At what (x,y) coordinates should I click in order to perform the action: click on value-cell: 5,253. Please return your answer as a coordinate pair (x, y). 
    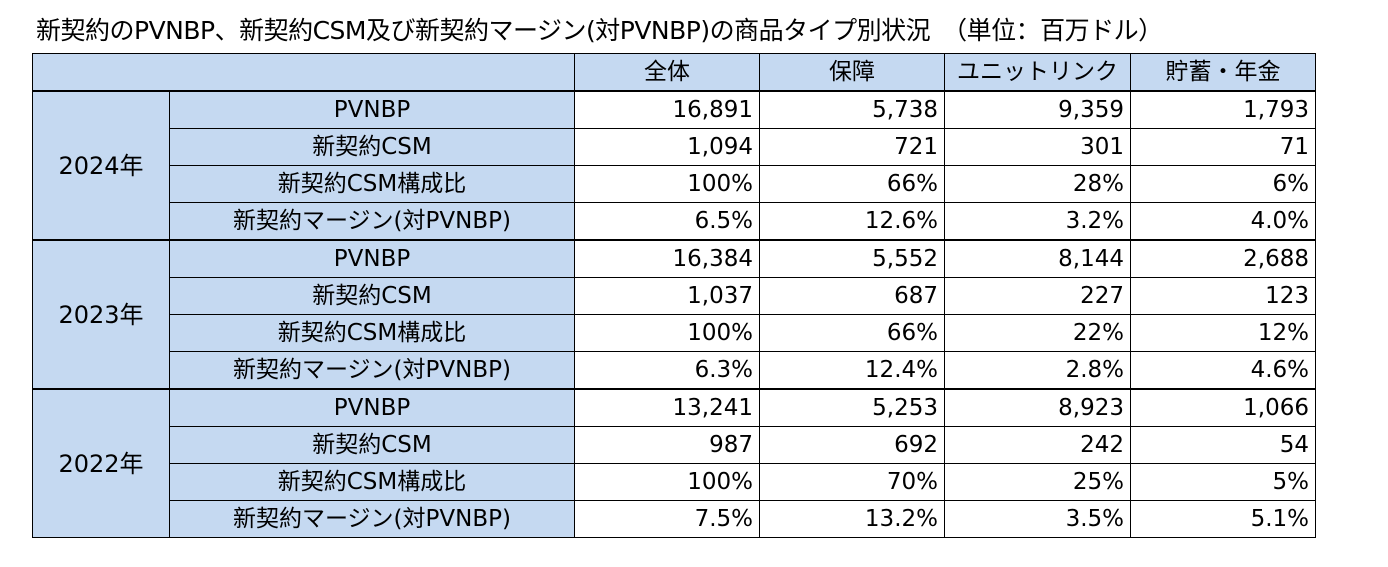
    Looking at the image, I should click on (852, 407).